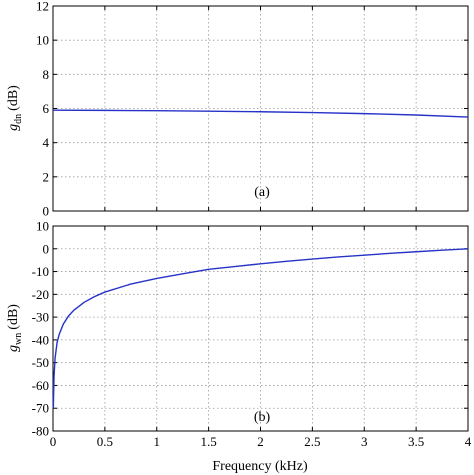 The height and width of the screenshot is (475, 474). I want to click on panel-a-ylabel-symbol: g, so click(13, 127).